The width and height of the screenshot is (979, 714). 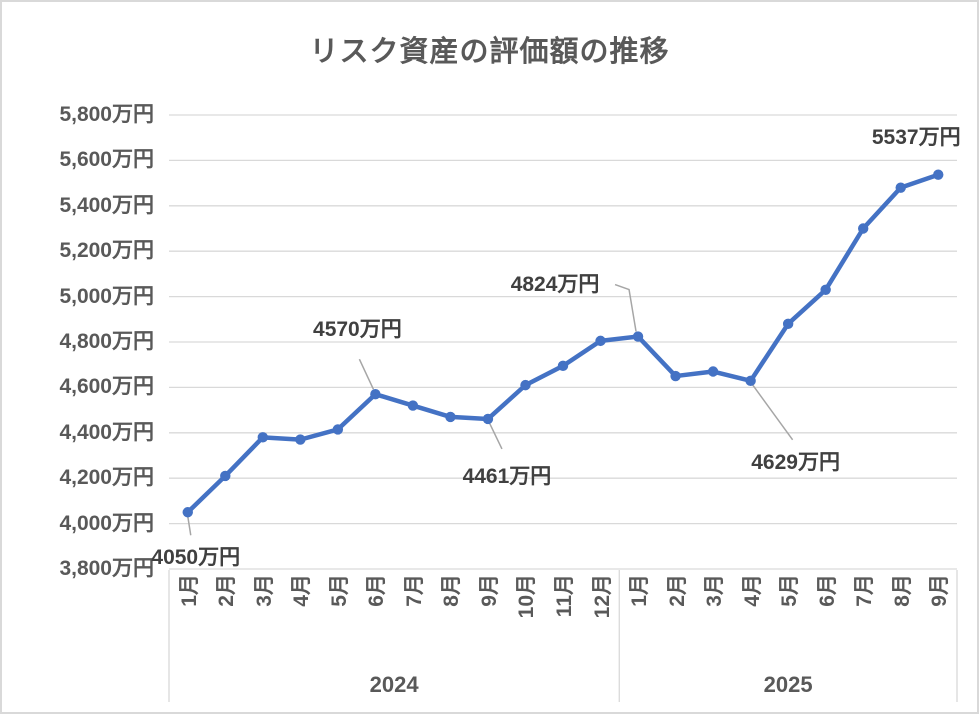 What do you see at coordinates (507, 476) in the screenshot?
I see `data-label: 4461万円` at bounding box center [507, 476].